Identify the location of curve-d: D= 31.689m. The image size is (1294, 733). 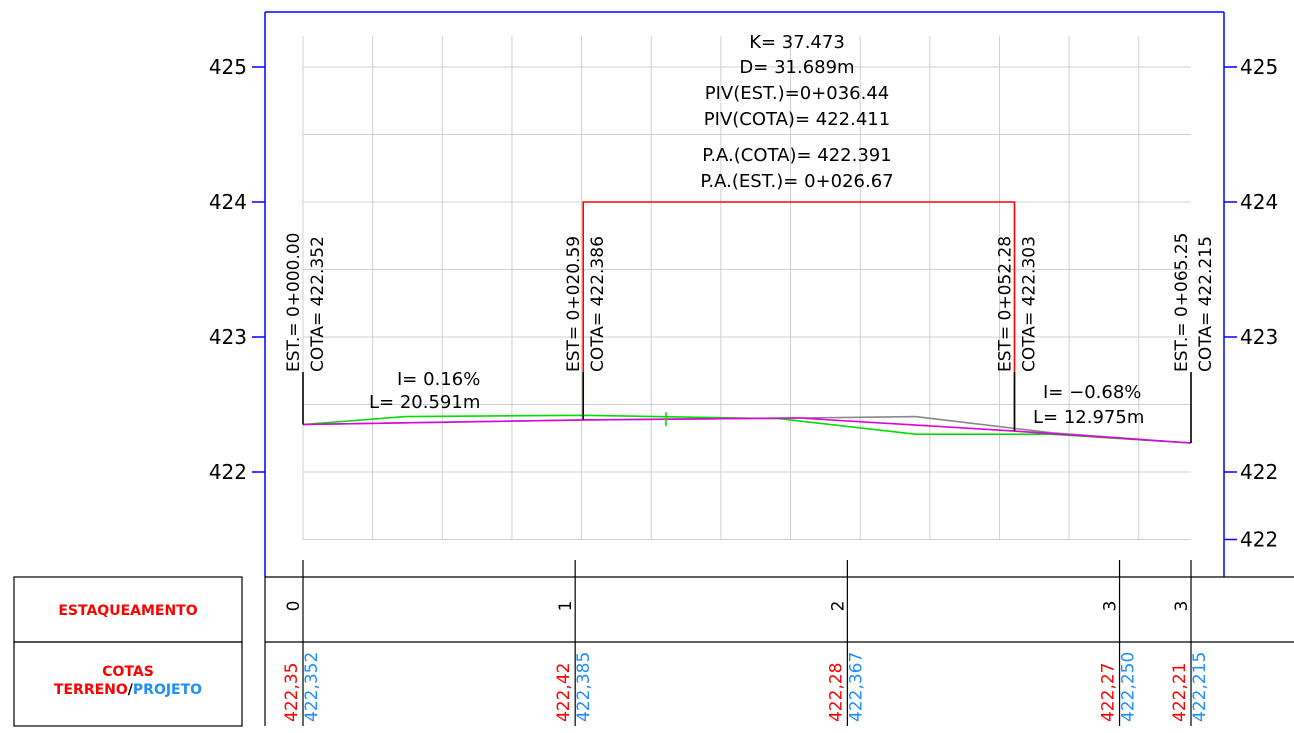
(796, 67).